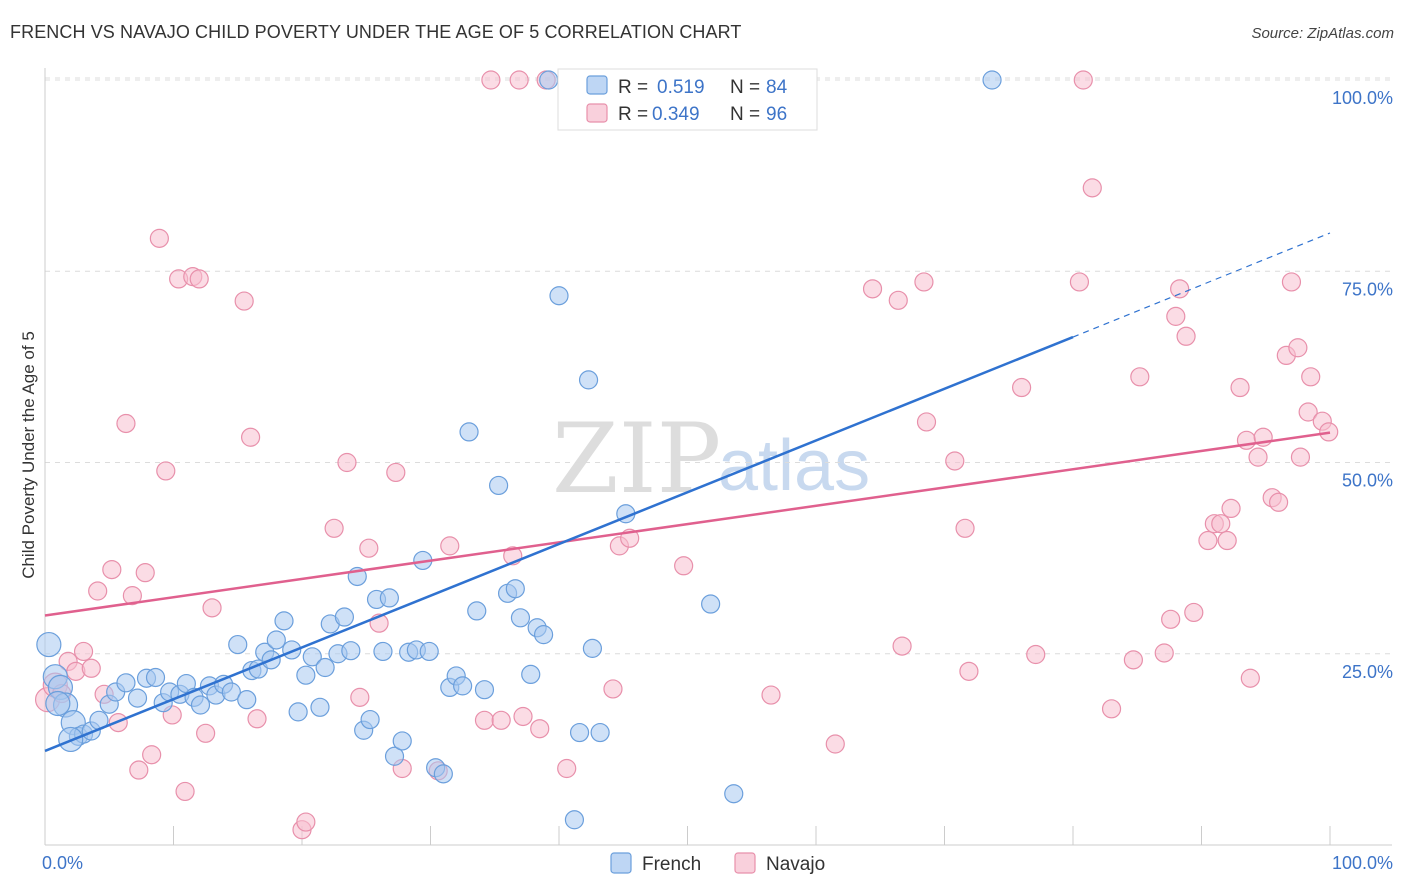 The height and width of the screenshot is (892, 1406). I want to click on source-label: Source: ZipAtlas.com, so click(1322, 33).